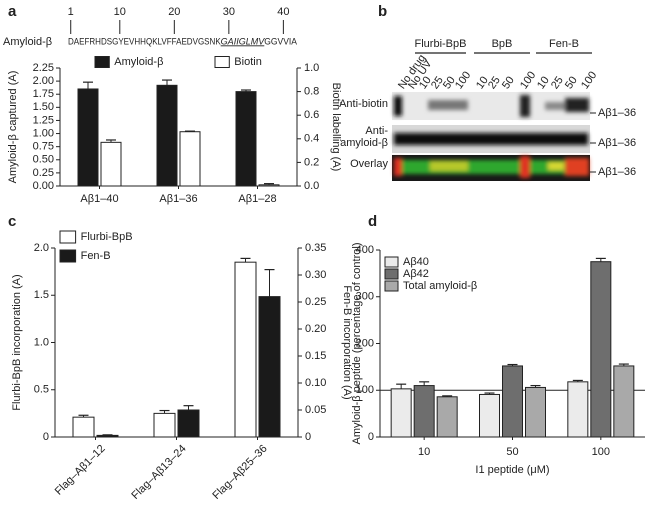  I want to click on legend-label: Flurbi-BpB, so click(107, 237).